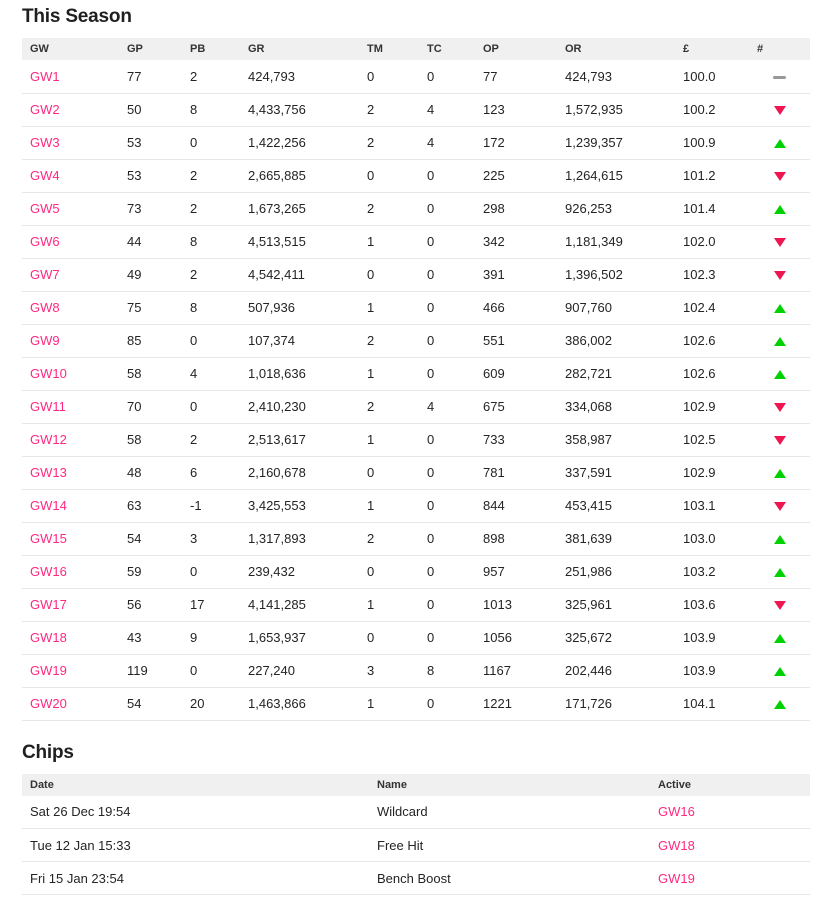 This screenshot has height=903, width=829. I want to click on season-table-row: GW1 77 2 424,793 0 0 77 424,793 100.0, so click(416, 77).